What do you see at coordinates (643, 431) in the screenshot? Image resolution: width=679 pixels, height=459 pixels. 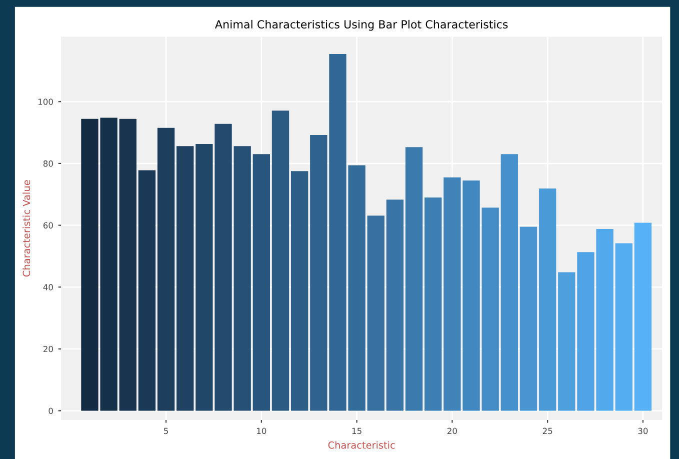 I see `x-tick-label: 30` at bounding box center [643, 431].